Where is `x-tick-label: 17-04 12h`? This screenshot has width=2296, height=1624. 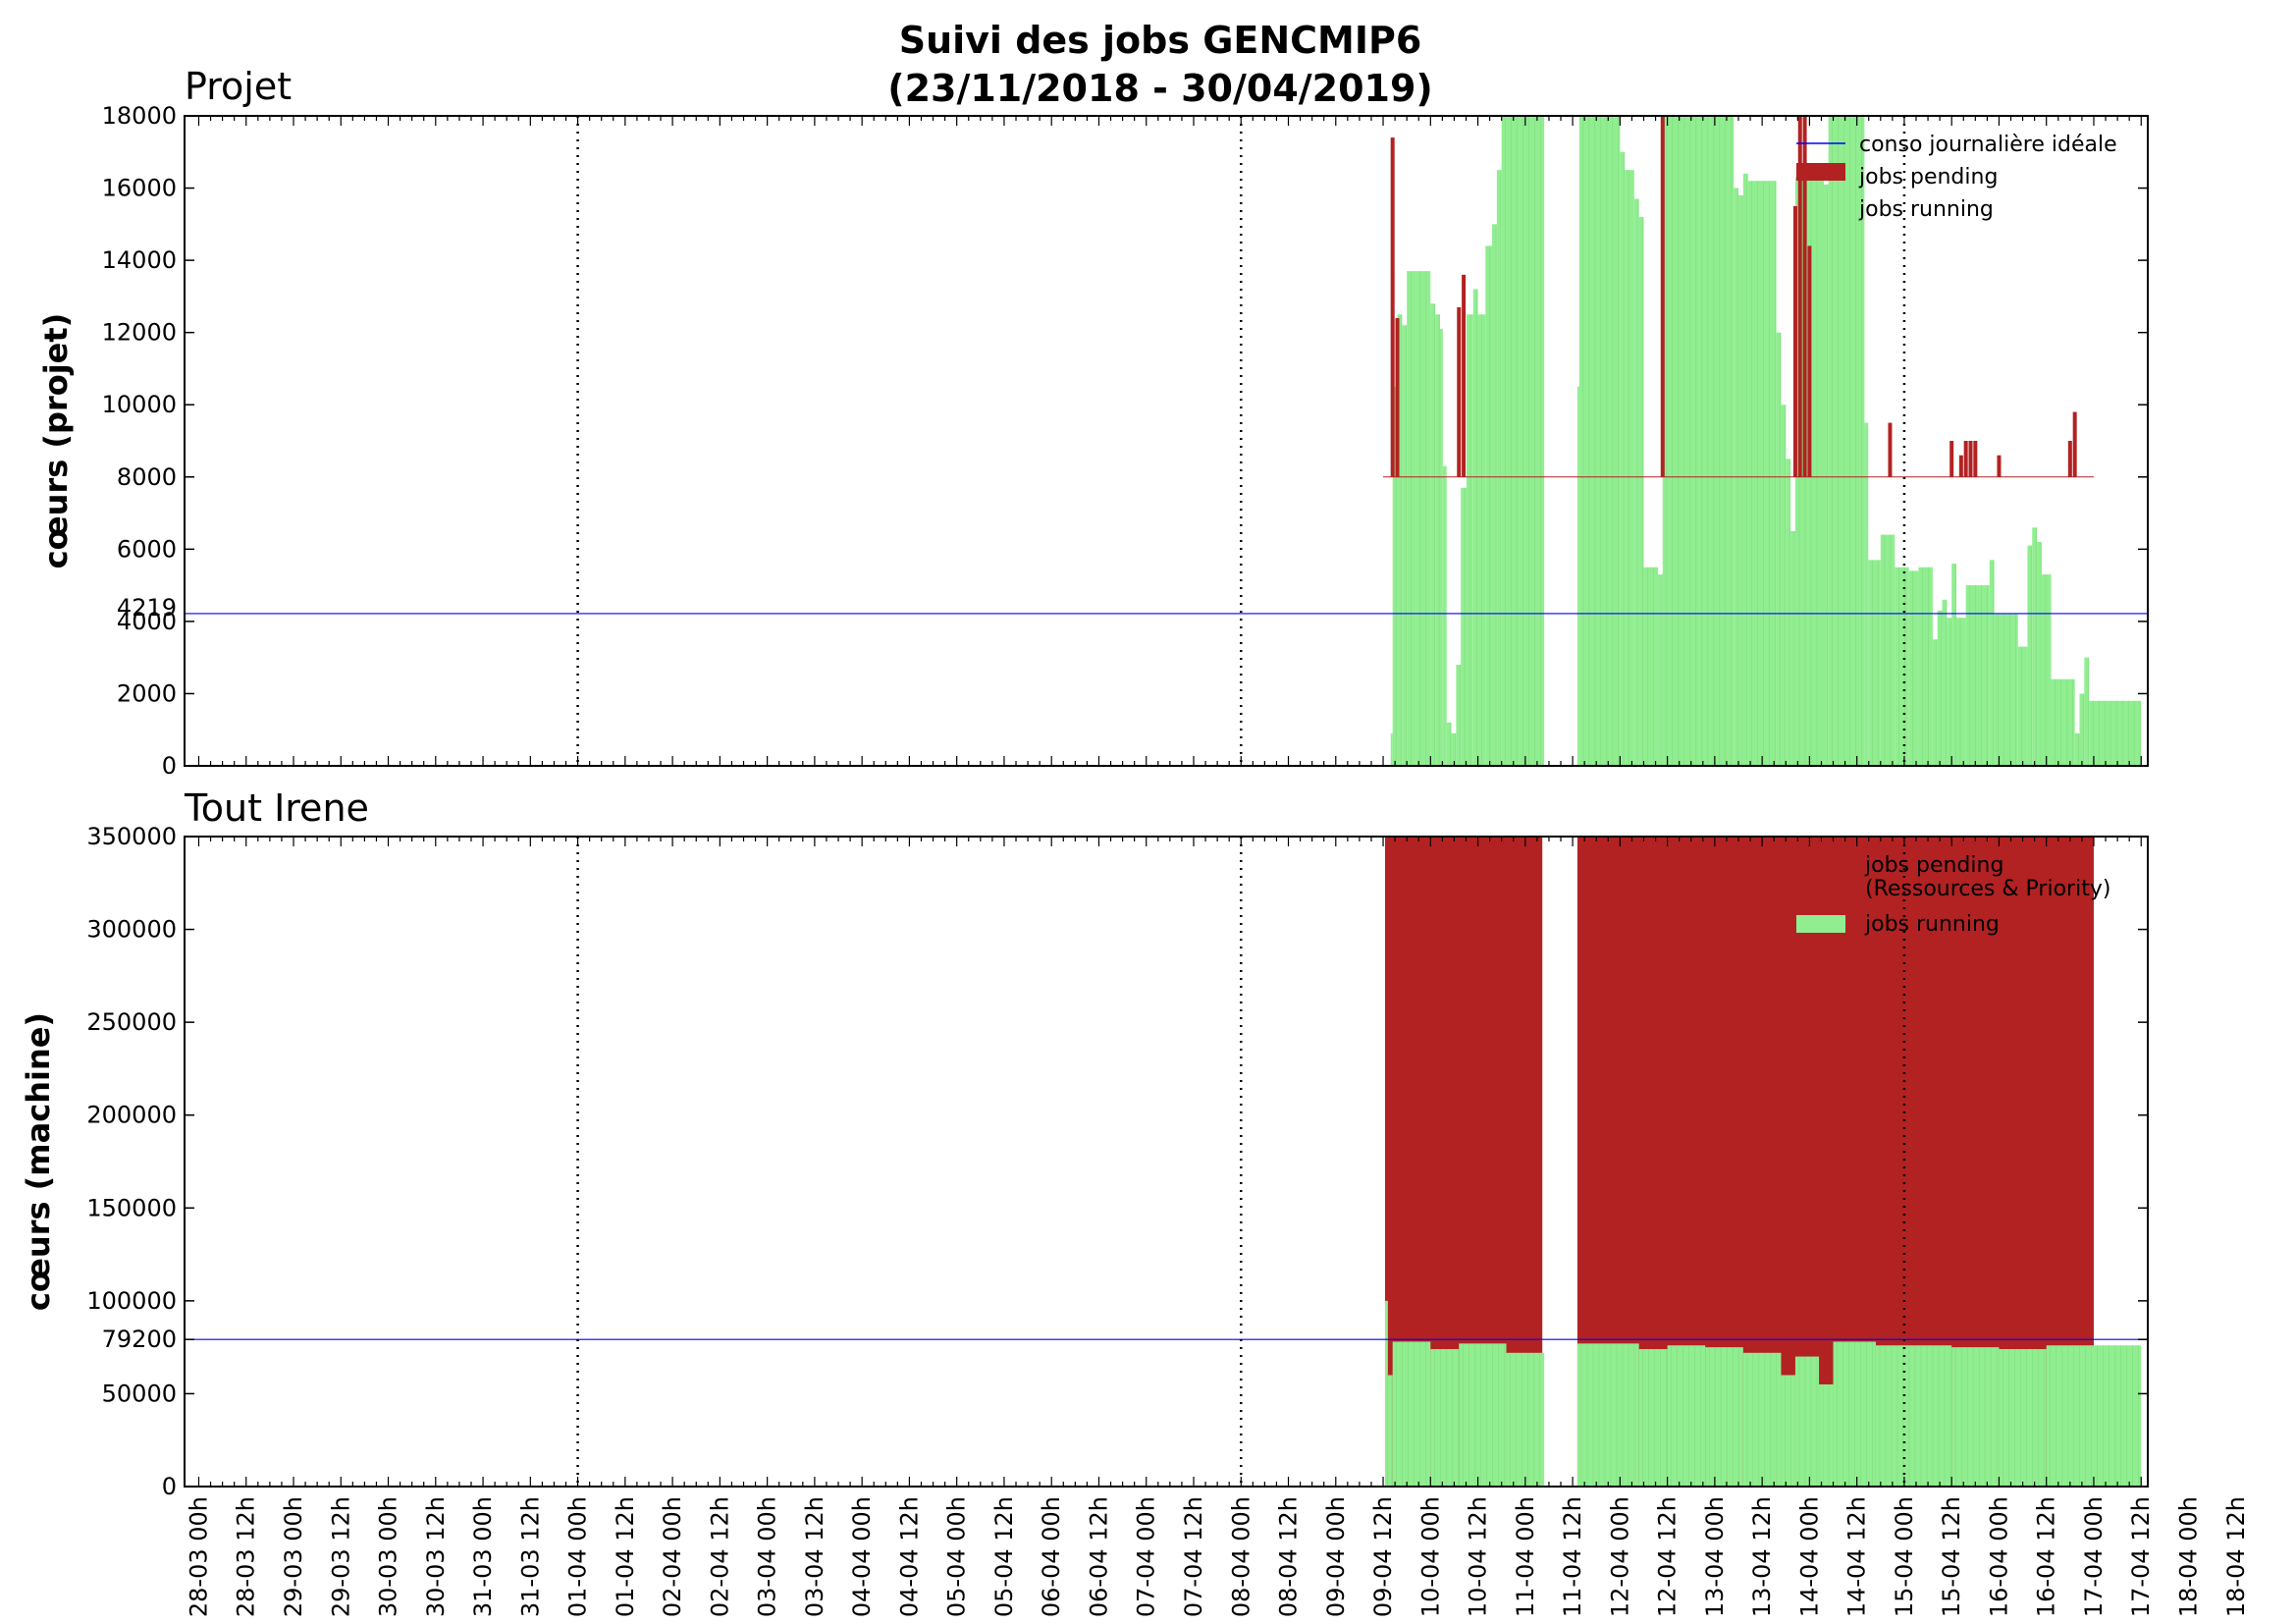 x-tick-label: 17-04 12h is located at coordinates (2141, 1556).